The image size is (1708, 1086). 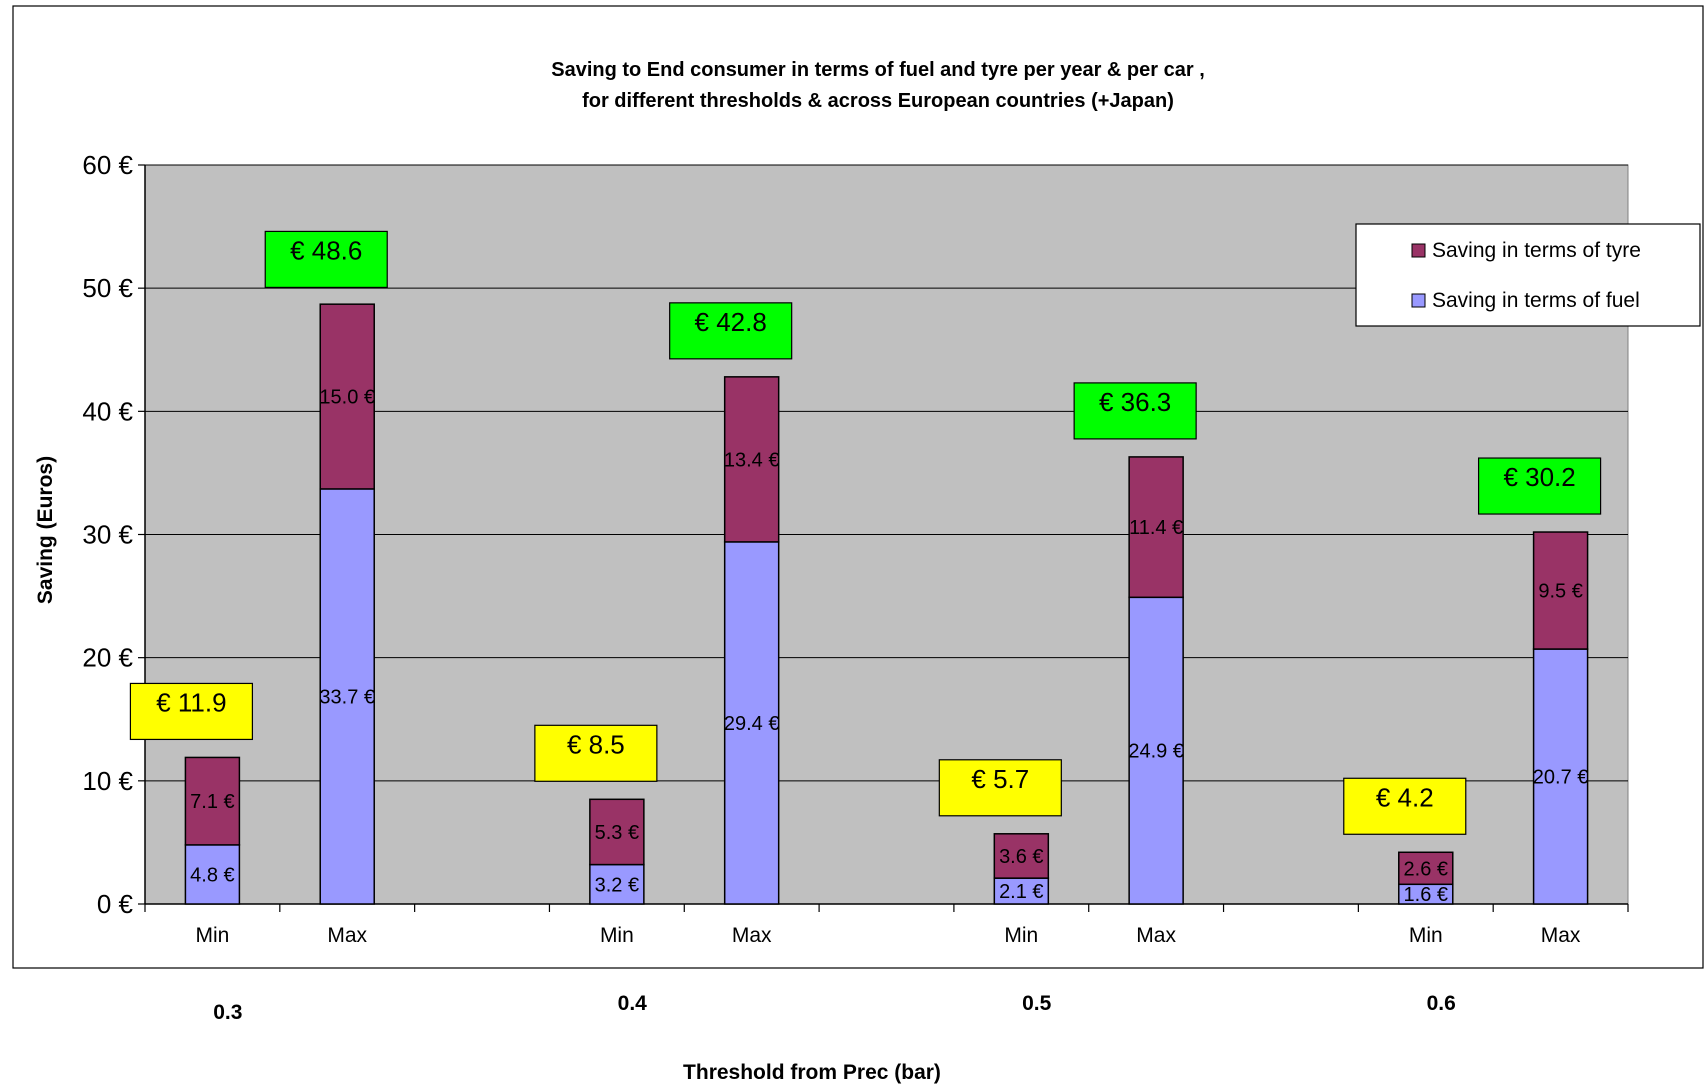 What do you see at coordinates (633, 1003) in the screenshot?
I see `group-label: 0.4` at bounding box center [633, 1003].